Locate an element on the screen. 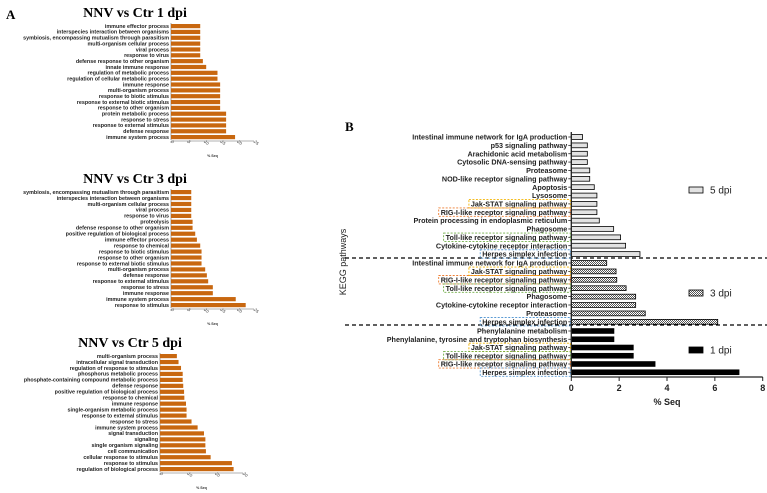 Image resolution: width=767 pixels, height=493 pixels. panel-label-a: A is located at coordinates (11, 14).